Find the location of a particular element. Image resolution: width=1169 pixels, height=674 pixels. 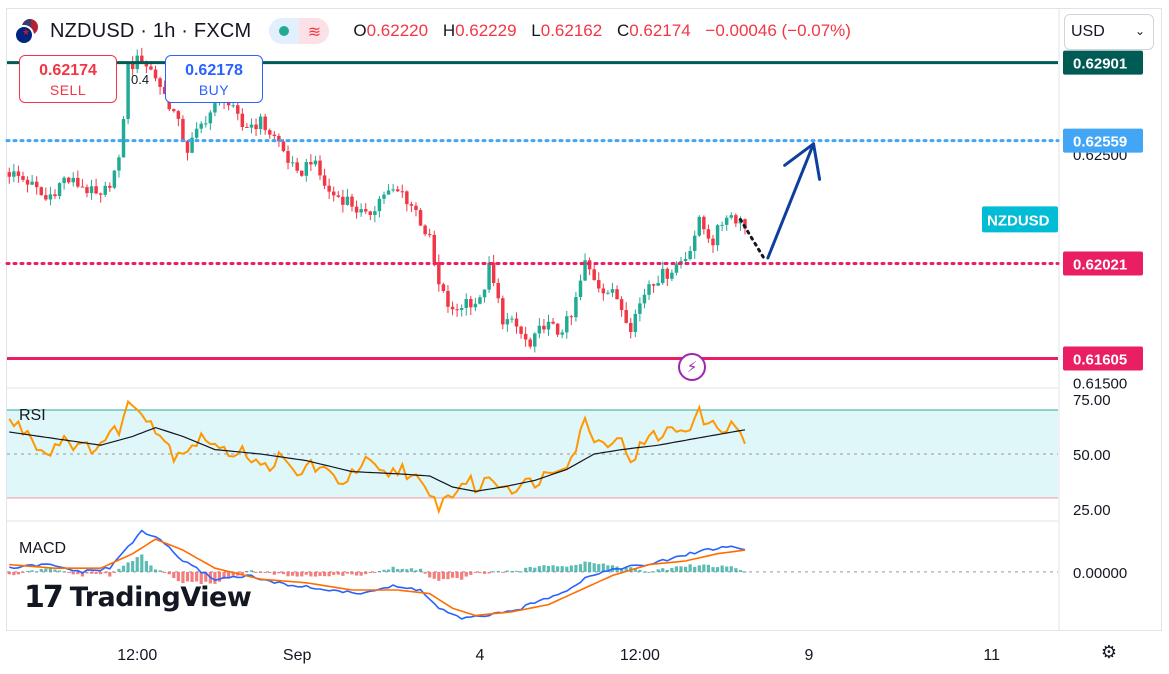

projection-dotted-line is located at coordinates (752, 238).